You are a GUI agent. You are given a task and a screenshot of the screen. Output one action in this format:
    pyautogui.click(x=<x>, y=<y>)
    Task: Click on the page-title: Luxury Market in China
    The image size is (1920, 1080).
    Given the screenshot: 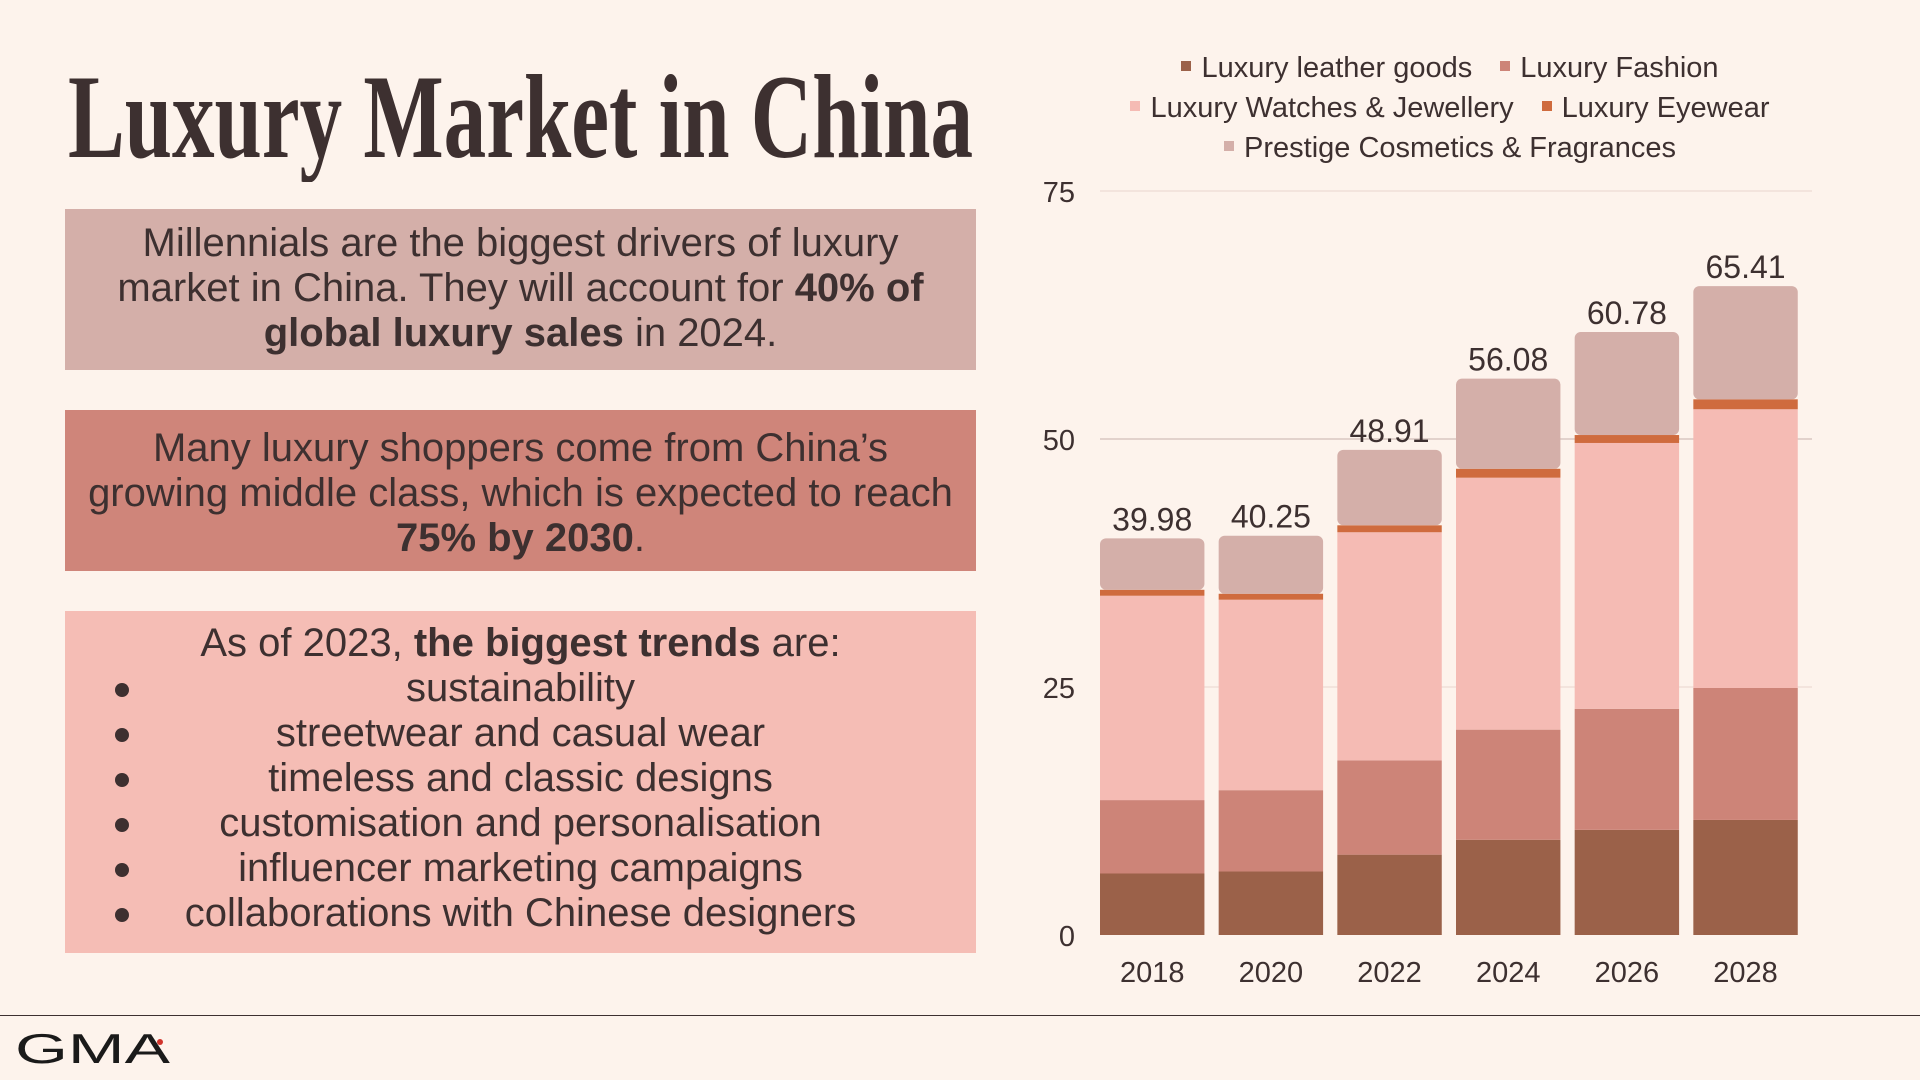 What is the action you would take?
    pyautogui.click(x=520, y=117)
    